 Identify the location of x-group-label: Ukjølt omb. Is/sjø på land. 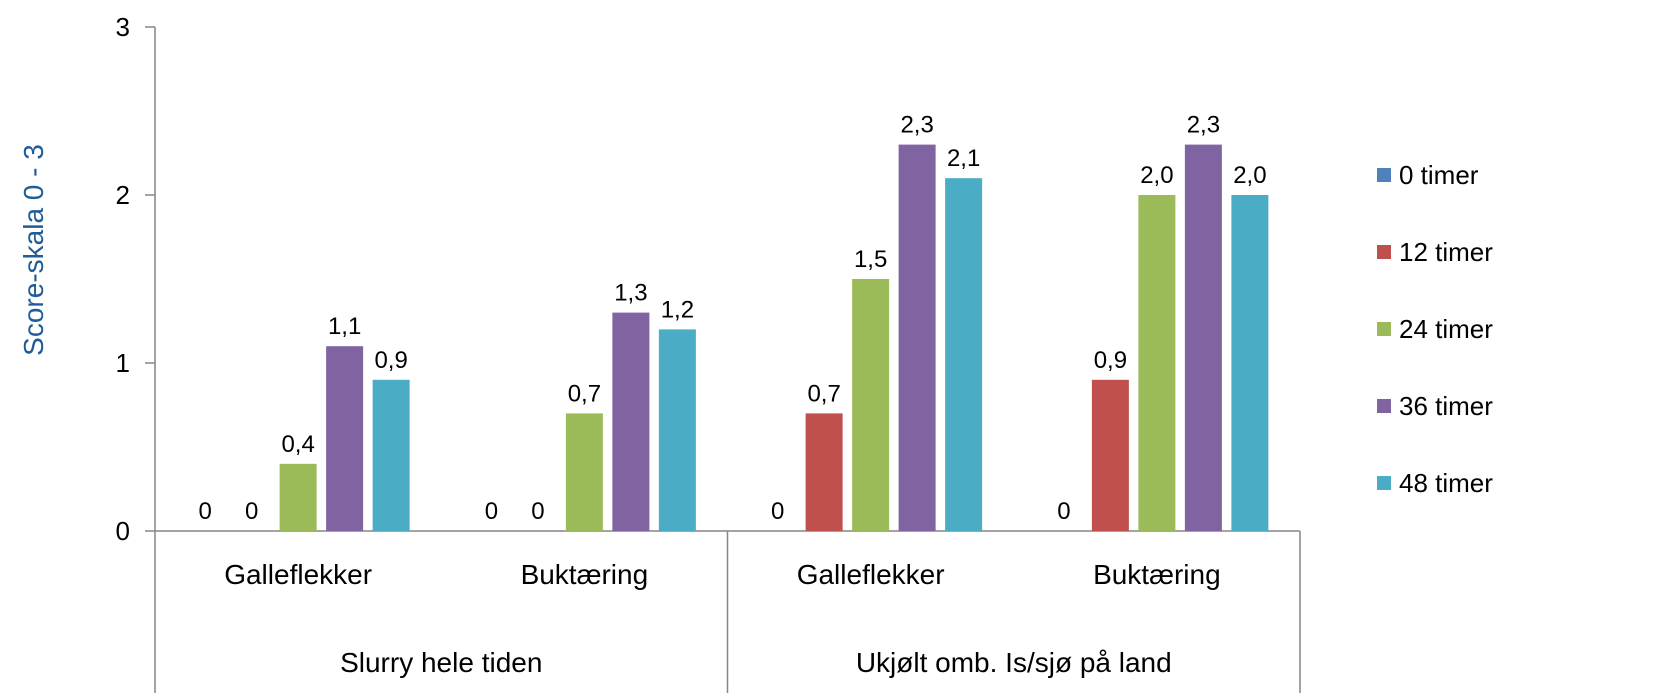
(1014, 662).